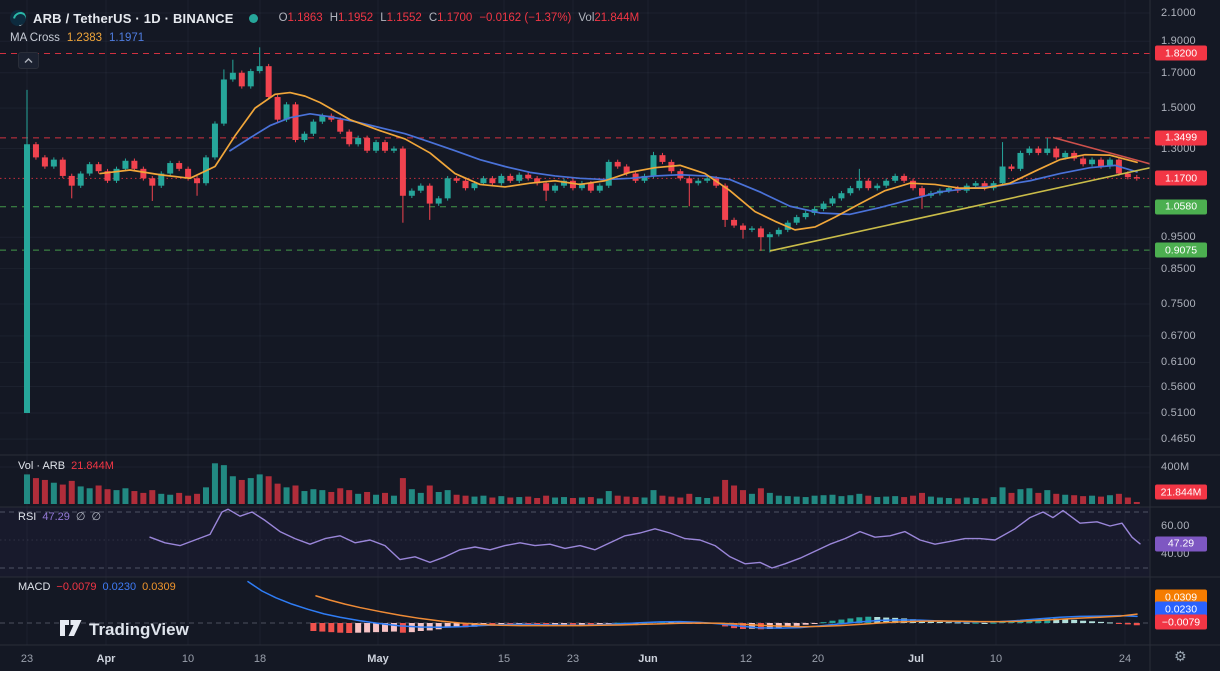  Describe the element at coordinates (746, 659) in the screenshot. I see `time-axis-label: 12` at that location.